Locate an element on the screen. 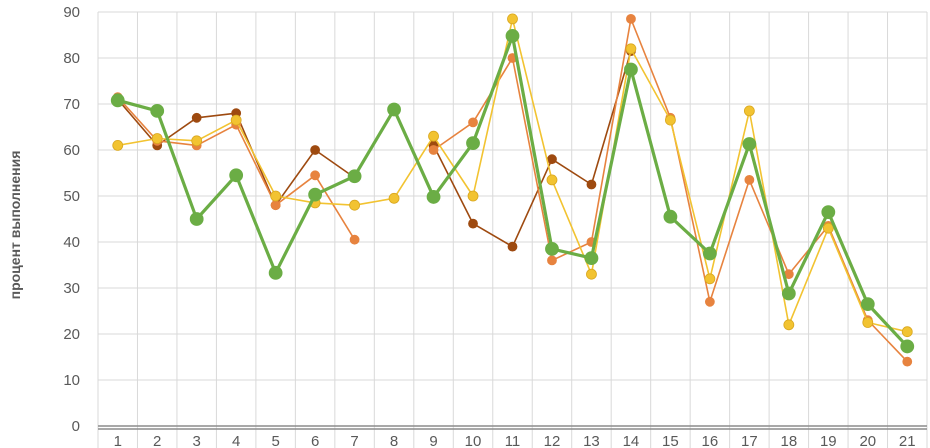 This screenshot has width=930, height=448. y-tick-label: 80 is located at coordinates (71, 58).